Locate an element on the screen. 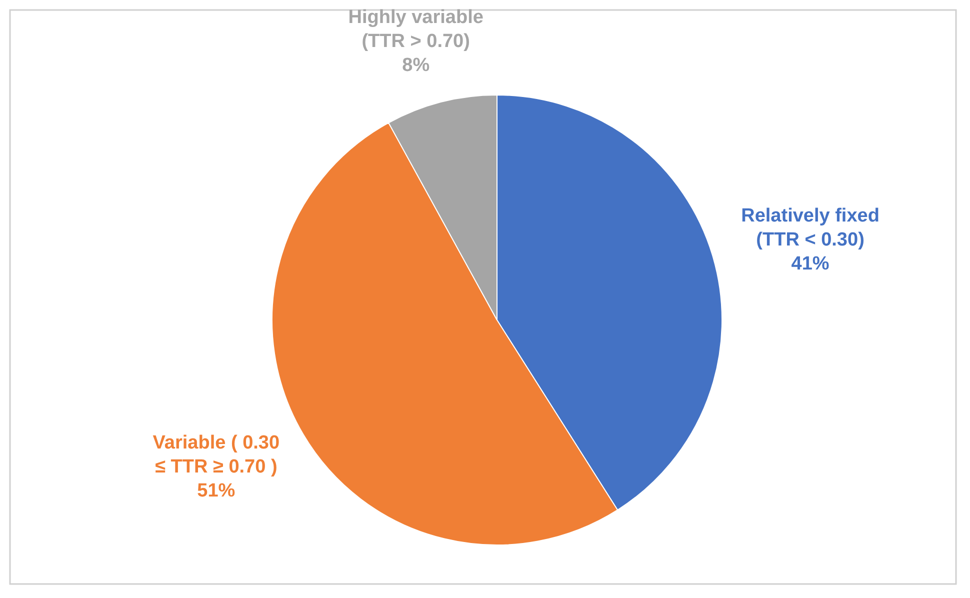  slice-label: Relatively fixed (TTR < 0.30) is located at coordinates (810, 228).